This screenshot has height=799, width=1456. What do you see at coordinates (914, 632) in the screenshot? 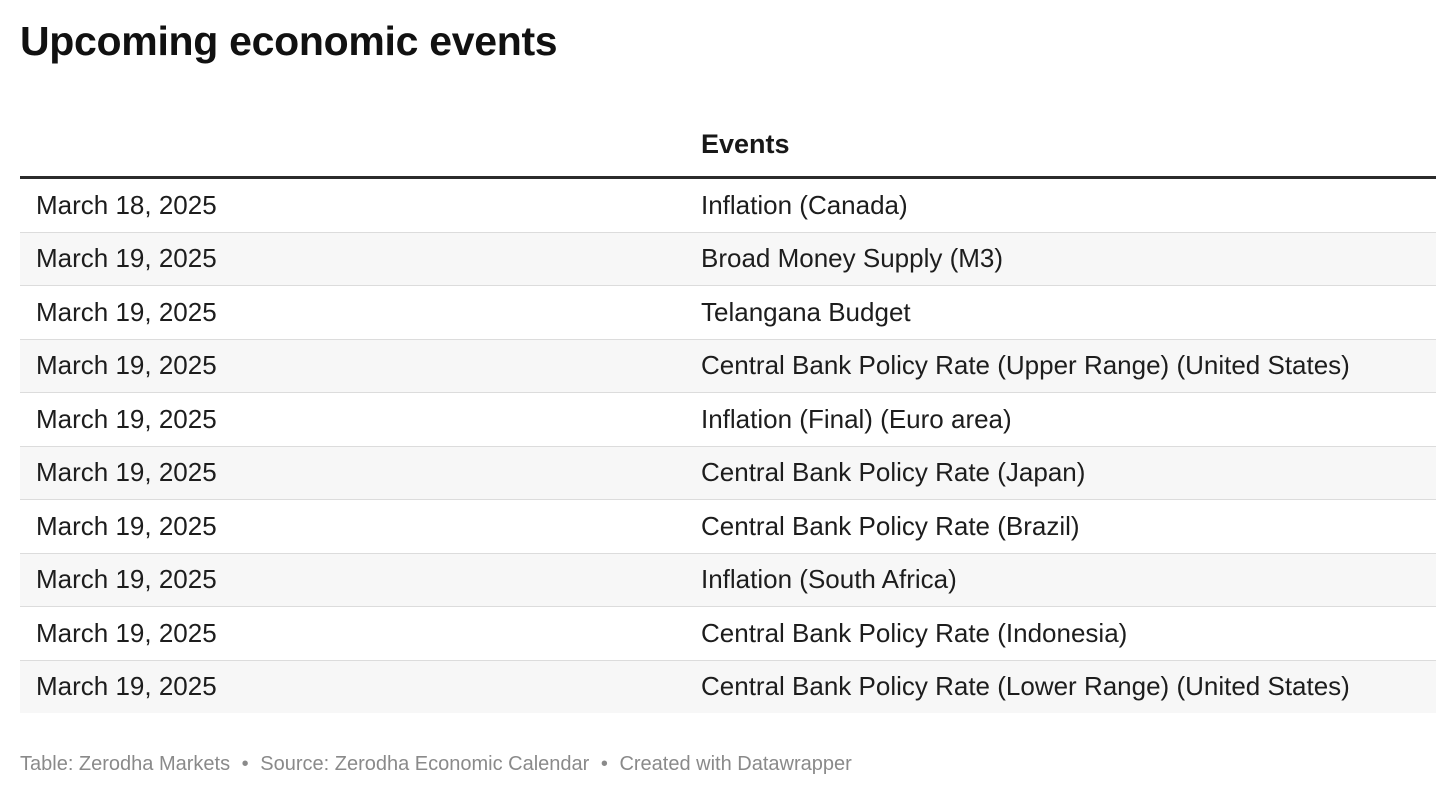
I see `event-cell: Central Bank Policy Rate (Indonesia)` at bounding box center [914, 632].